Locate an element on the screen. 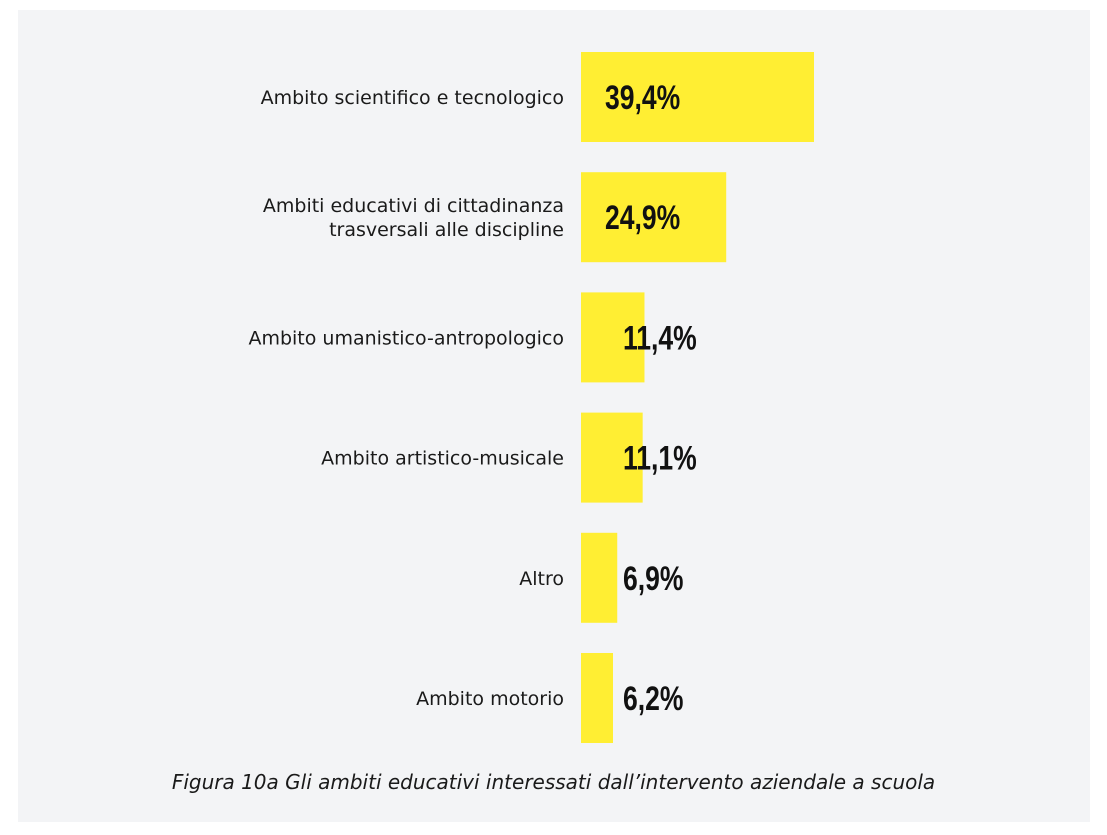 Image resolution: width=1107 pixels, height=835 pixels. value-label: 39,4% is located at coordinates (642, 98).